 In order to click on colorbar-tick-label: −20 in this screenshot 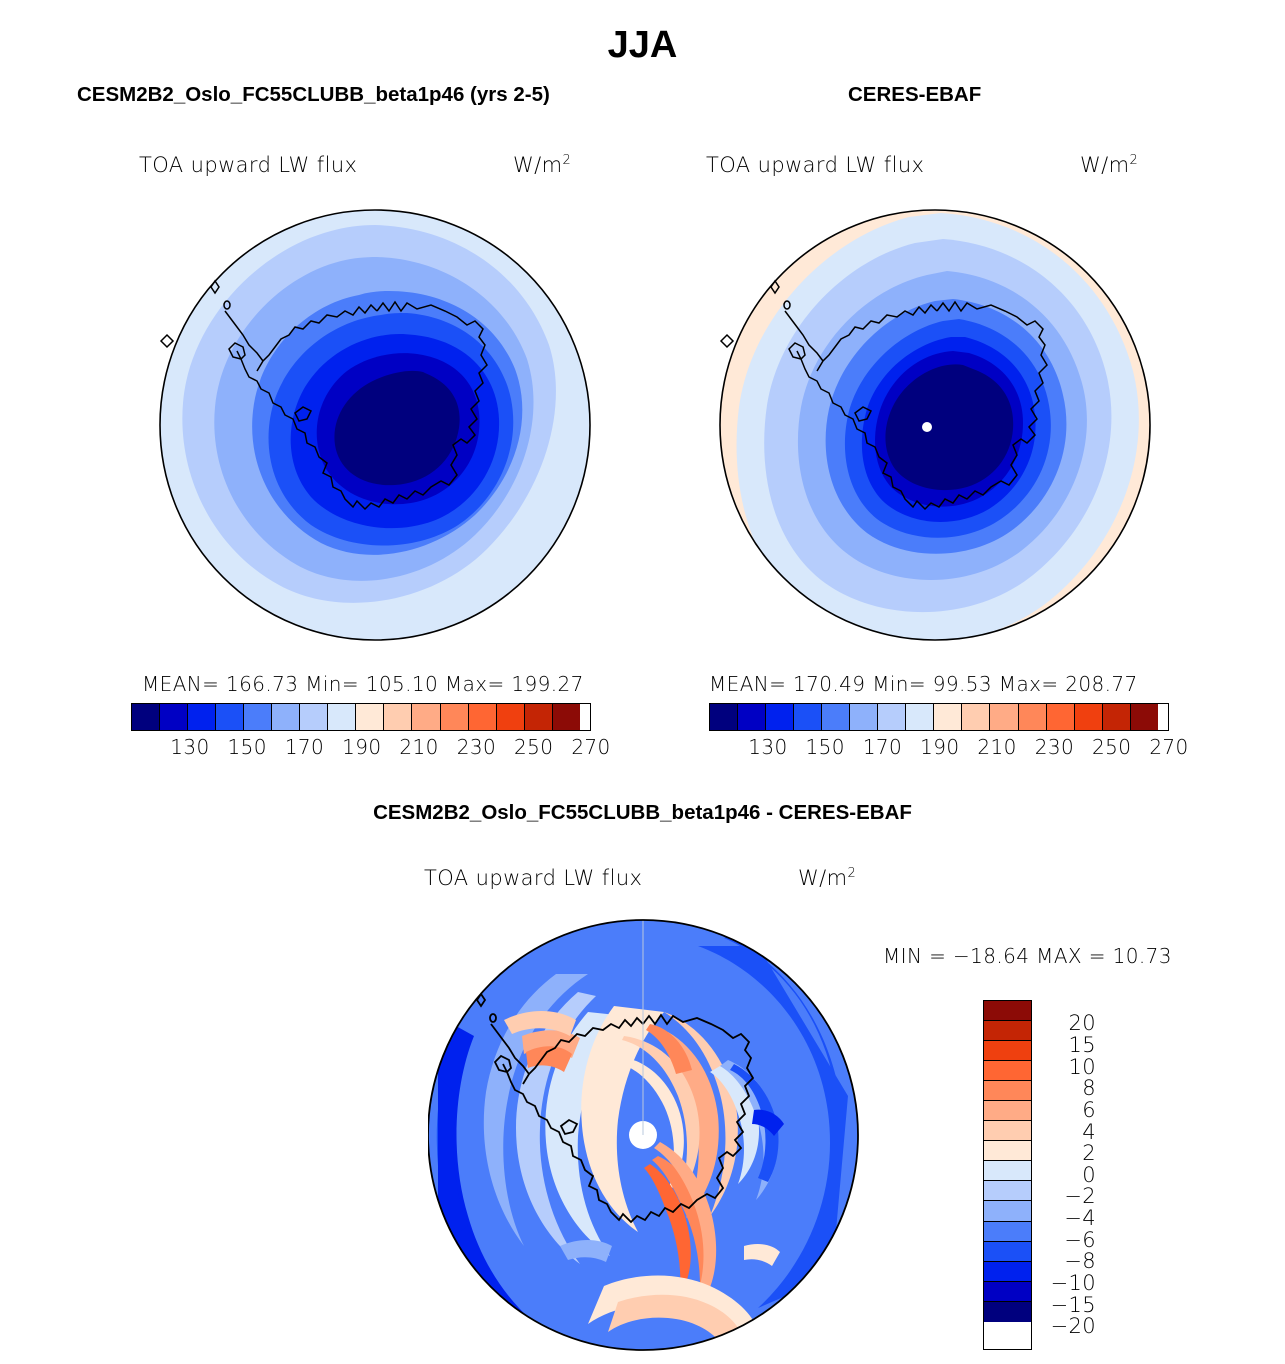, I will do `click(1073, 1326)`.